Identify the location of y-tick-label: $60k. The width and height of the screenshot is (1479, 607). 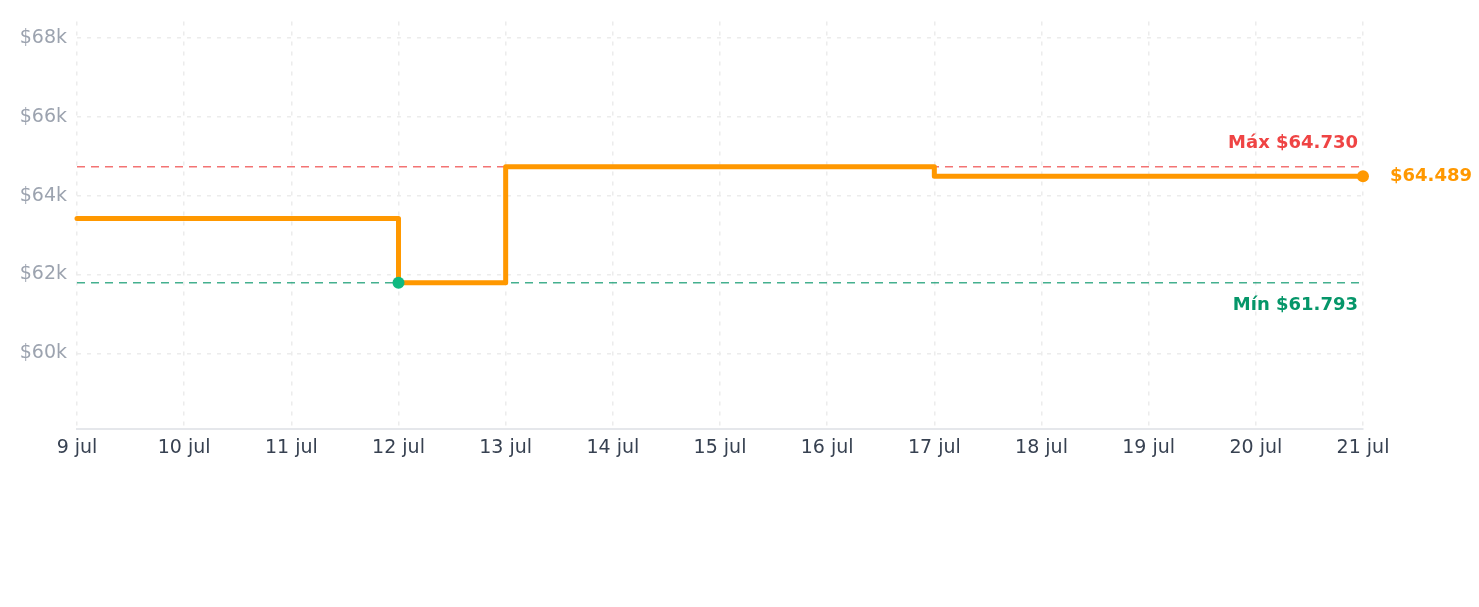
(43, 351).